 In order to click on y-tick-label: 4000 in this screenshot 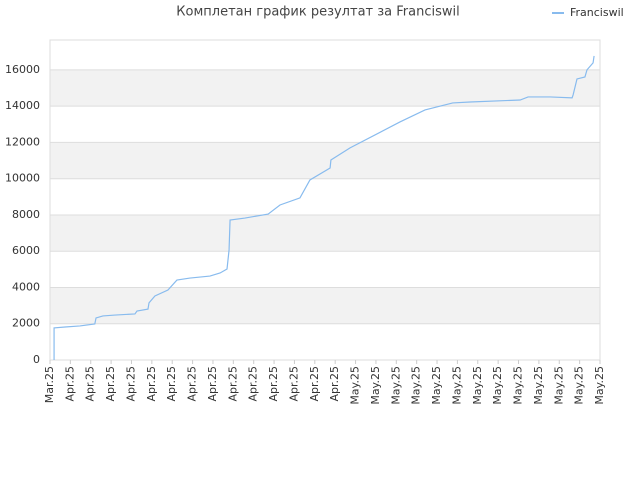, I will do `click(26, 286)`.